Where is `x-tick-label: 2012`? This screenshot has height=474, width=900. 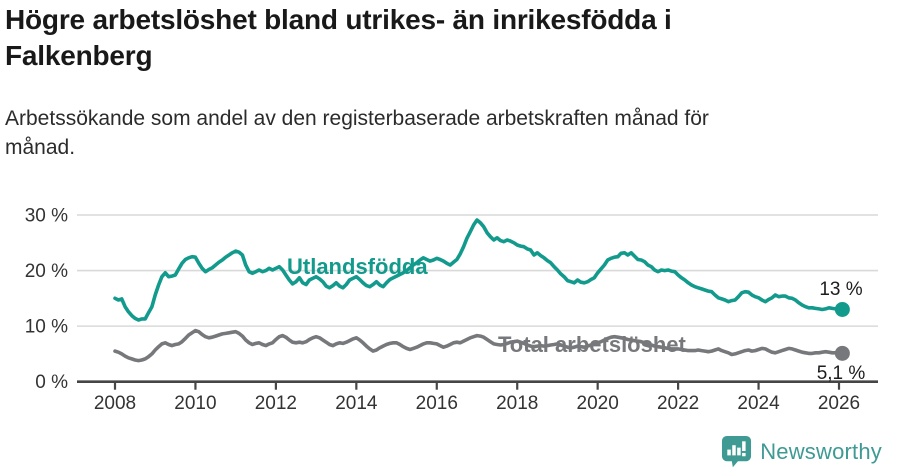 x-tick-label: 2012 is located at coordinates (276, 403).